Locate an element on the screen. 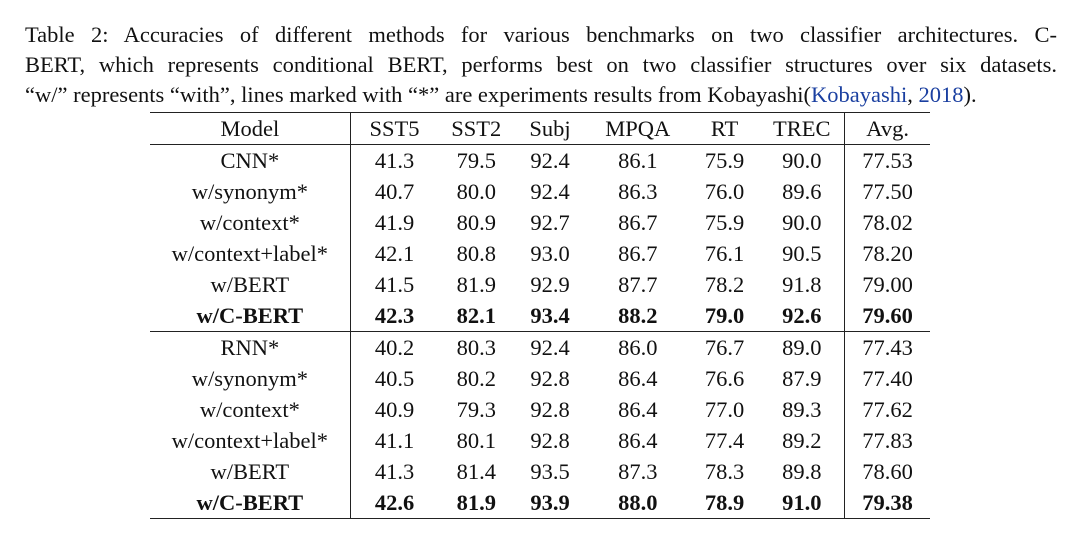 The width and height of the screenshot is (1080, 545). table-row: w/synonym* 40.7 80.0 92.4 86.3 76.0 89.6 77.50 is located at coordinates (540, 191).